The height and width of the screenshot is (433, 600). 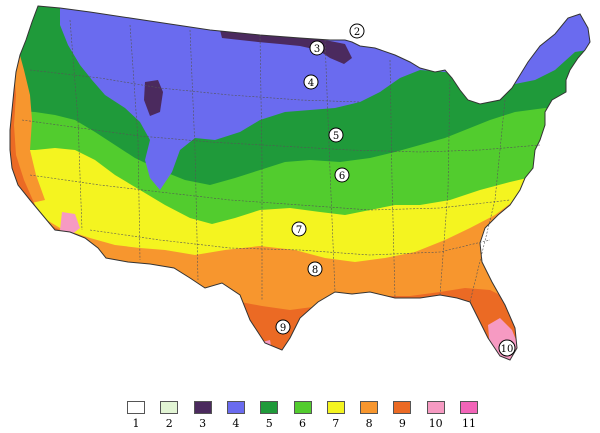 What do you see at coordinates (469, 415) in the screenshot?
I see `legend-item-zone-11: 11` at bounding box center [469, 415].